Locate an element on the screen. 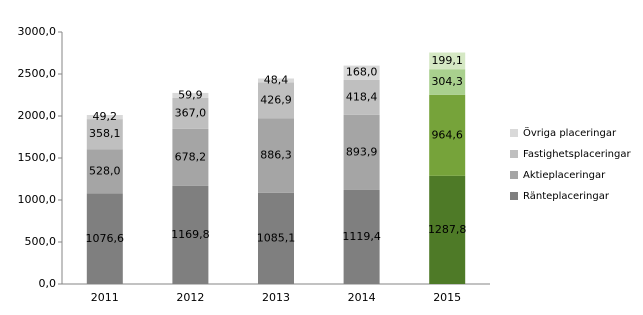 This screenshot has height=315, width=643. value-label: 964,6 is located at coordinates (447, 134).